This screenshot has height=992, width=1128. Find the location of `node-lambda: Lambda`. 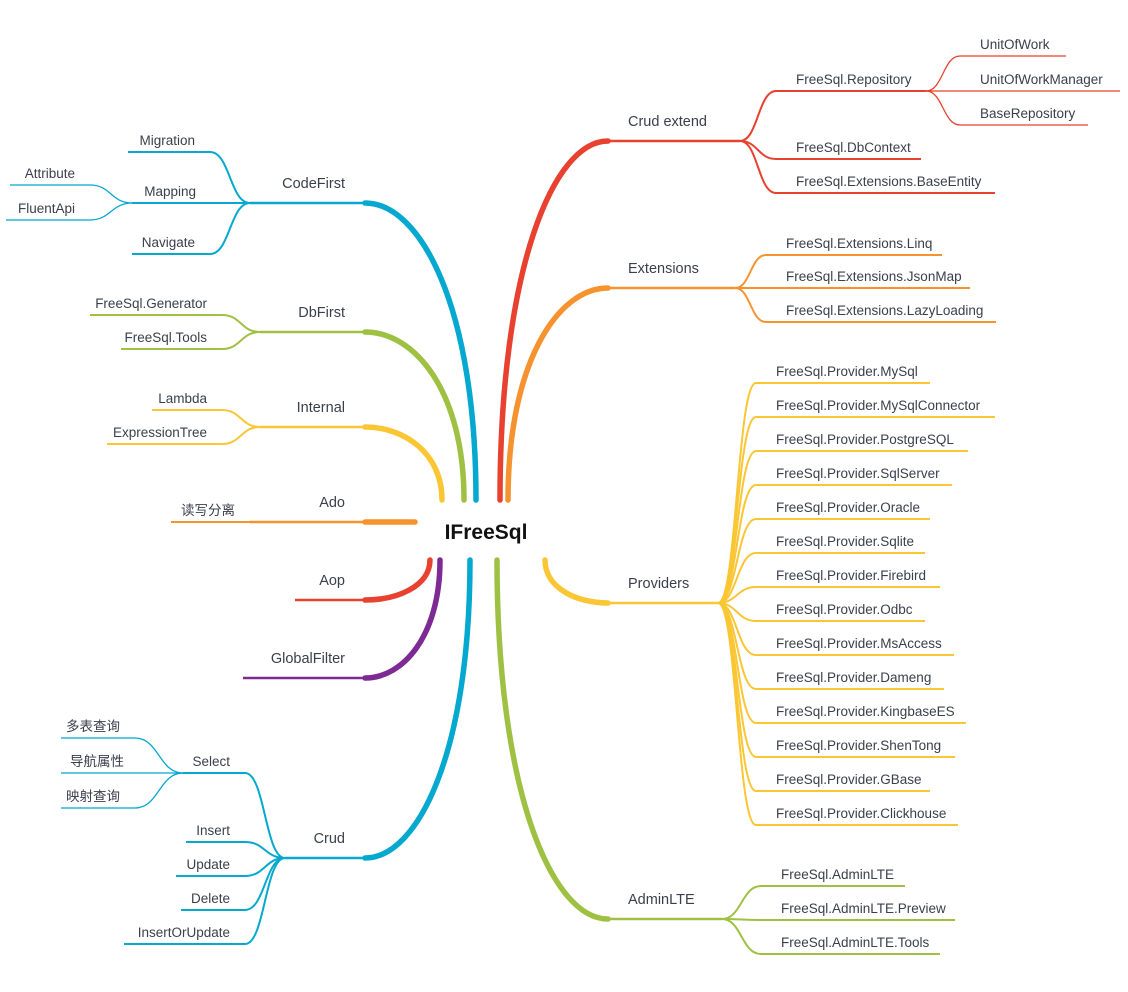

node-lambda: Lambda is located at coordinates (182, 398).